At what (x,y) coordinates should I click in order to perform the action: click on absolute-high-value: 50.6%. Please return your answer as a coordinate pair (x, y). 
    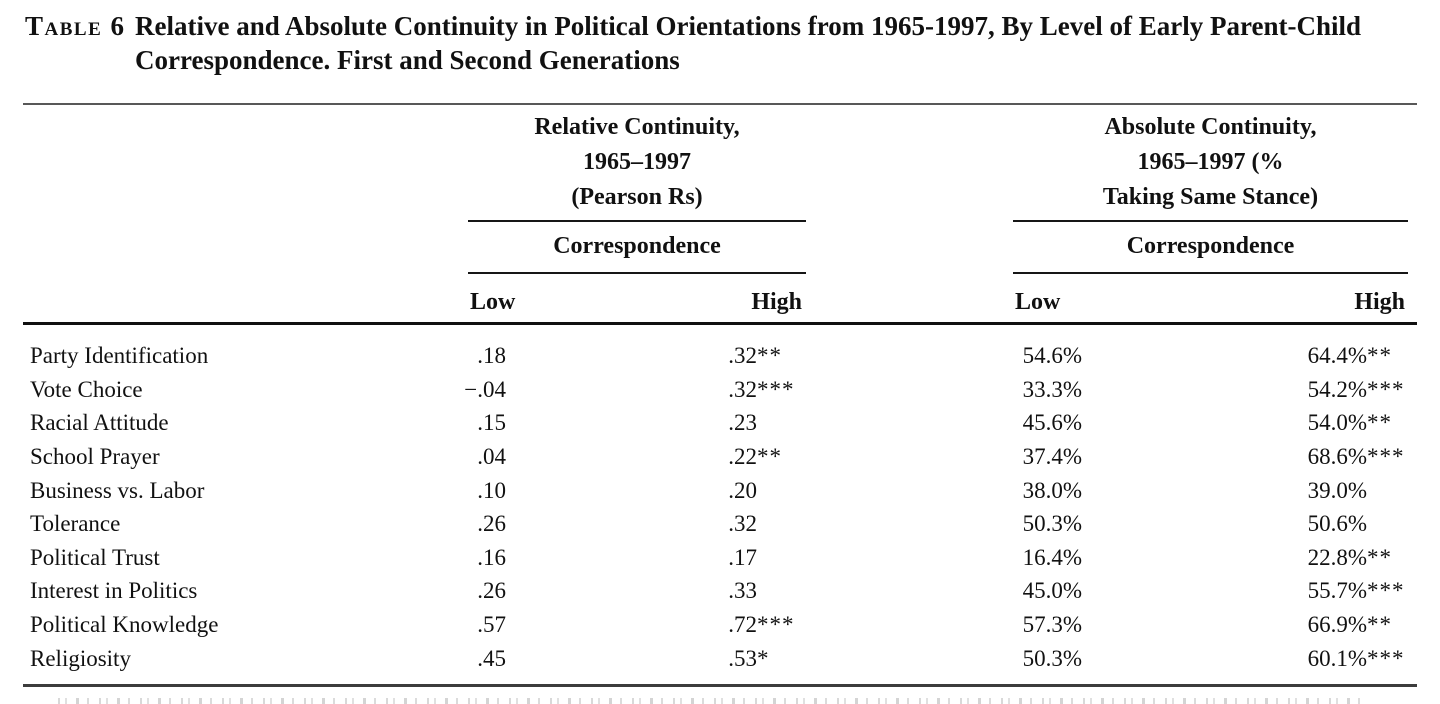
    Looking at the image, I should click on (1301, 524).